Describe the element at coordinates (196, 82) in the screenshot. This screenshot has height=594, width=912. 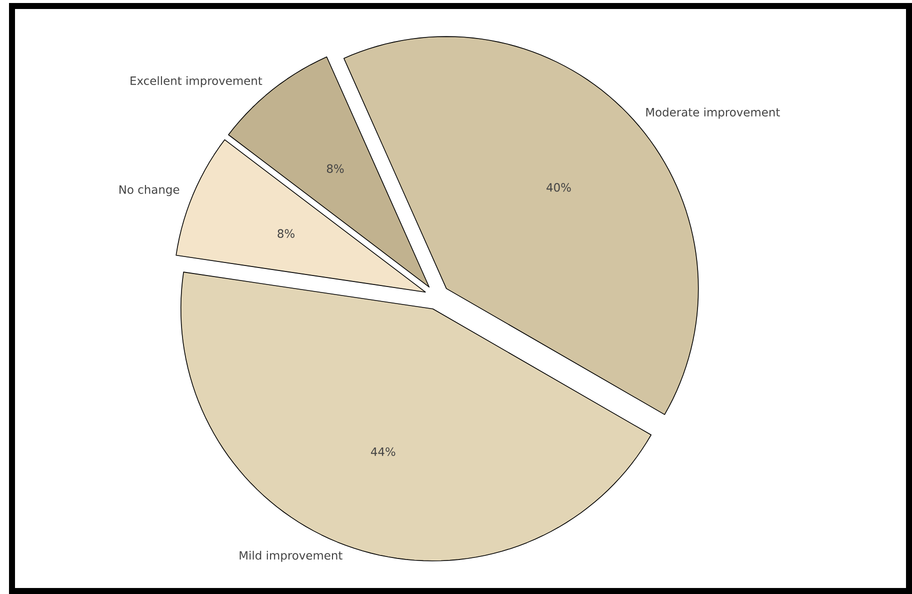
I see `slice-label: Excellent improvement` at that location.